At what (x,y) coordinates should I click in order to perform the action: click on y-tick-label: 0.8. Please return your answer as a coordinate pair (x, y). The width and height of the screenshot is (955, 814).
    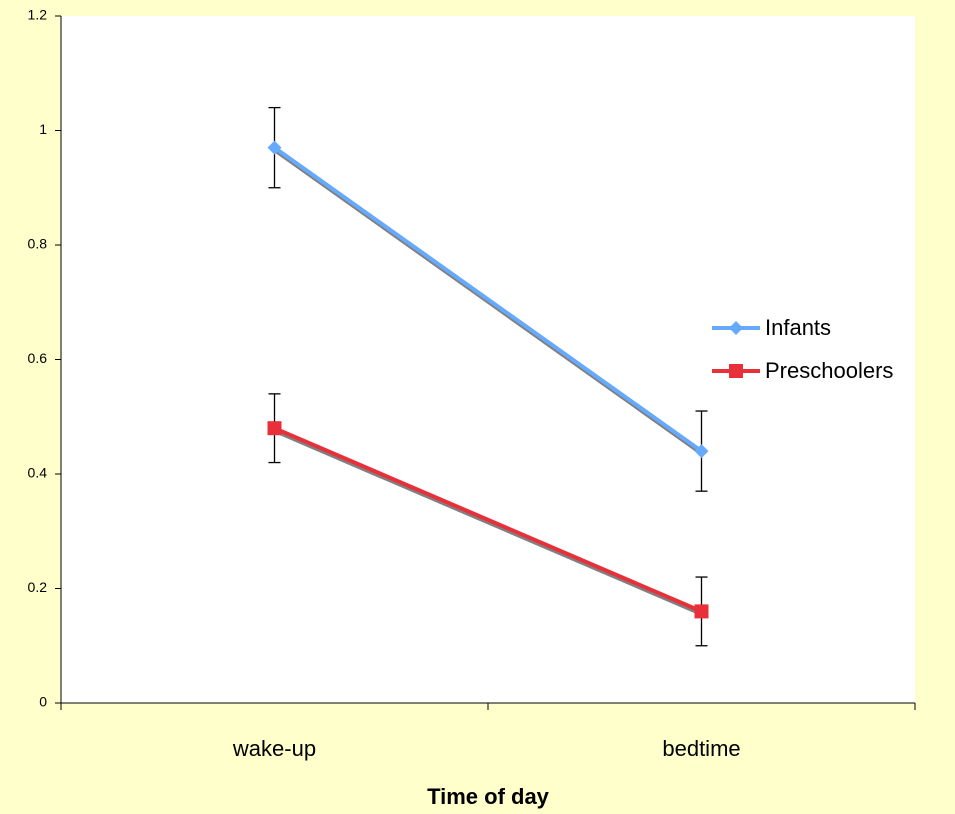
    Looking at the image, I should click on (38, 244).